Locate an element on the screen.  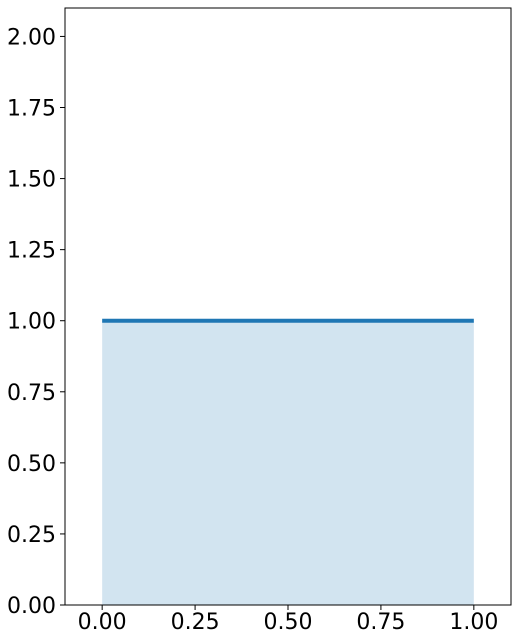
x-tick-label: 0.50 is located at coordinates (288, 622).